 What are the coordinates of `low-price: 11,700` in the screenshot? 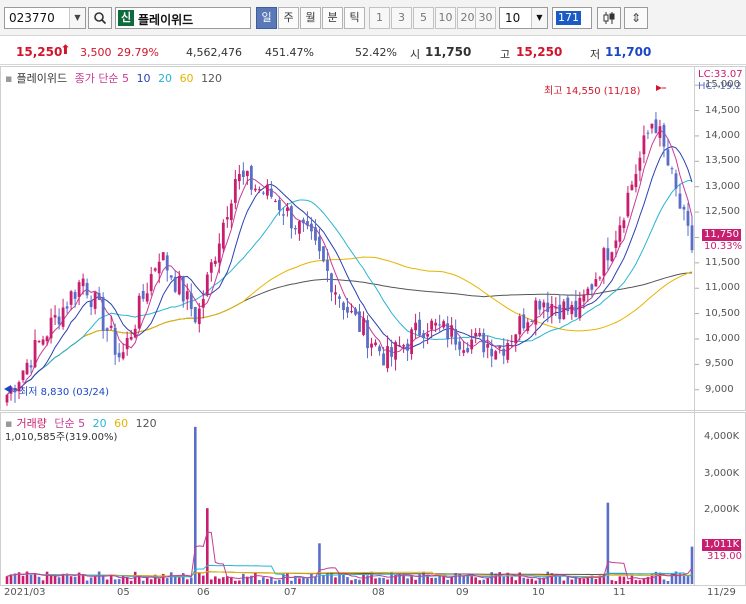 It's located at (628, 52).